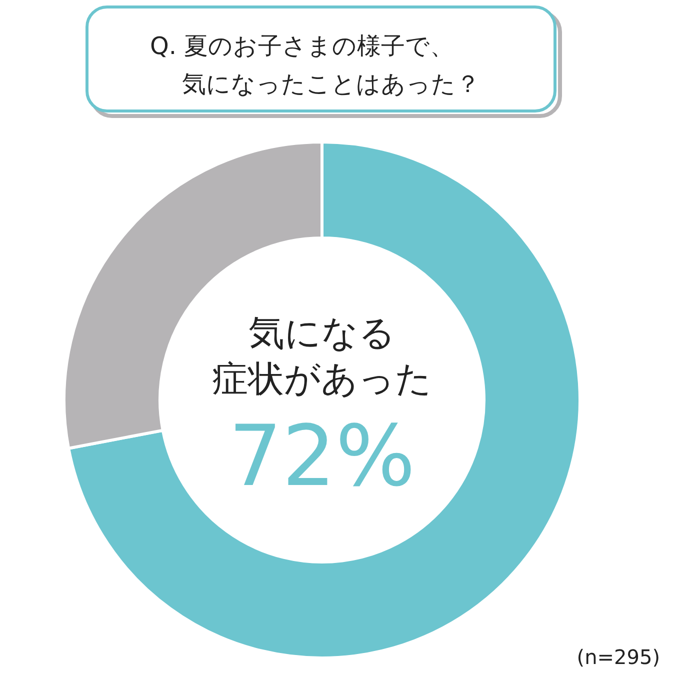 This screenshot has height=680, width=680. What do you see at coordinates (618, 657) in the screenshot?
I see `annotation: (n=295)` at bounding box center [618, 657].